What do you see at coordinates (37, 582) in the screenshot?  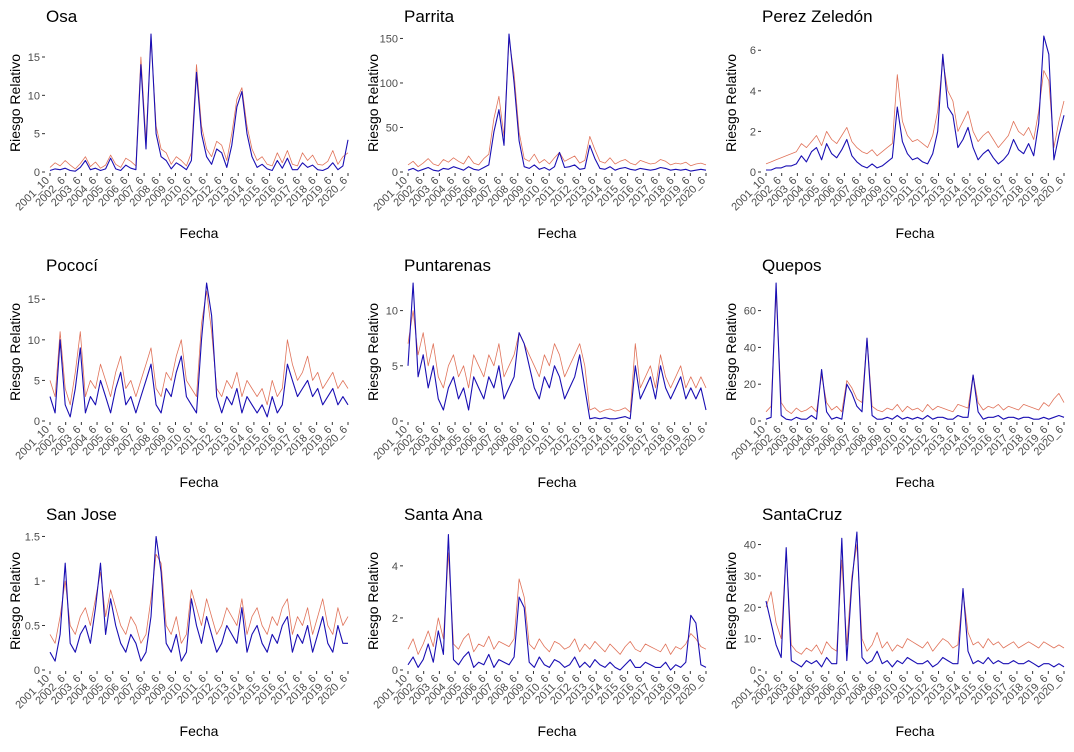 I see `y-tick-label: 1` at bounding box center [37, 582].